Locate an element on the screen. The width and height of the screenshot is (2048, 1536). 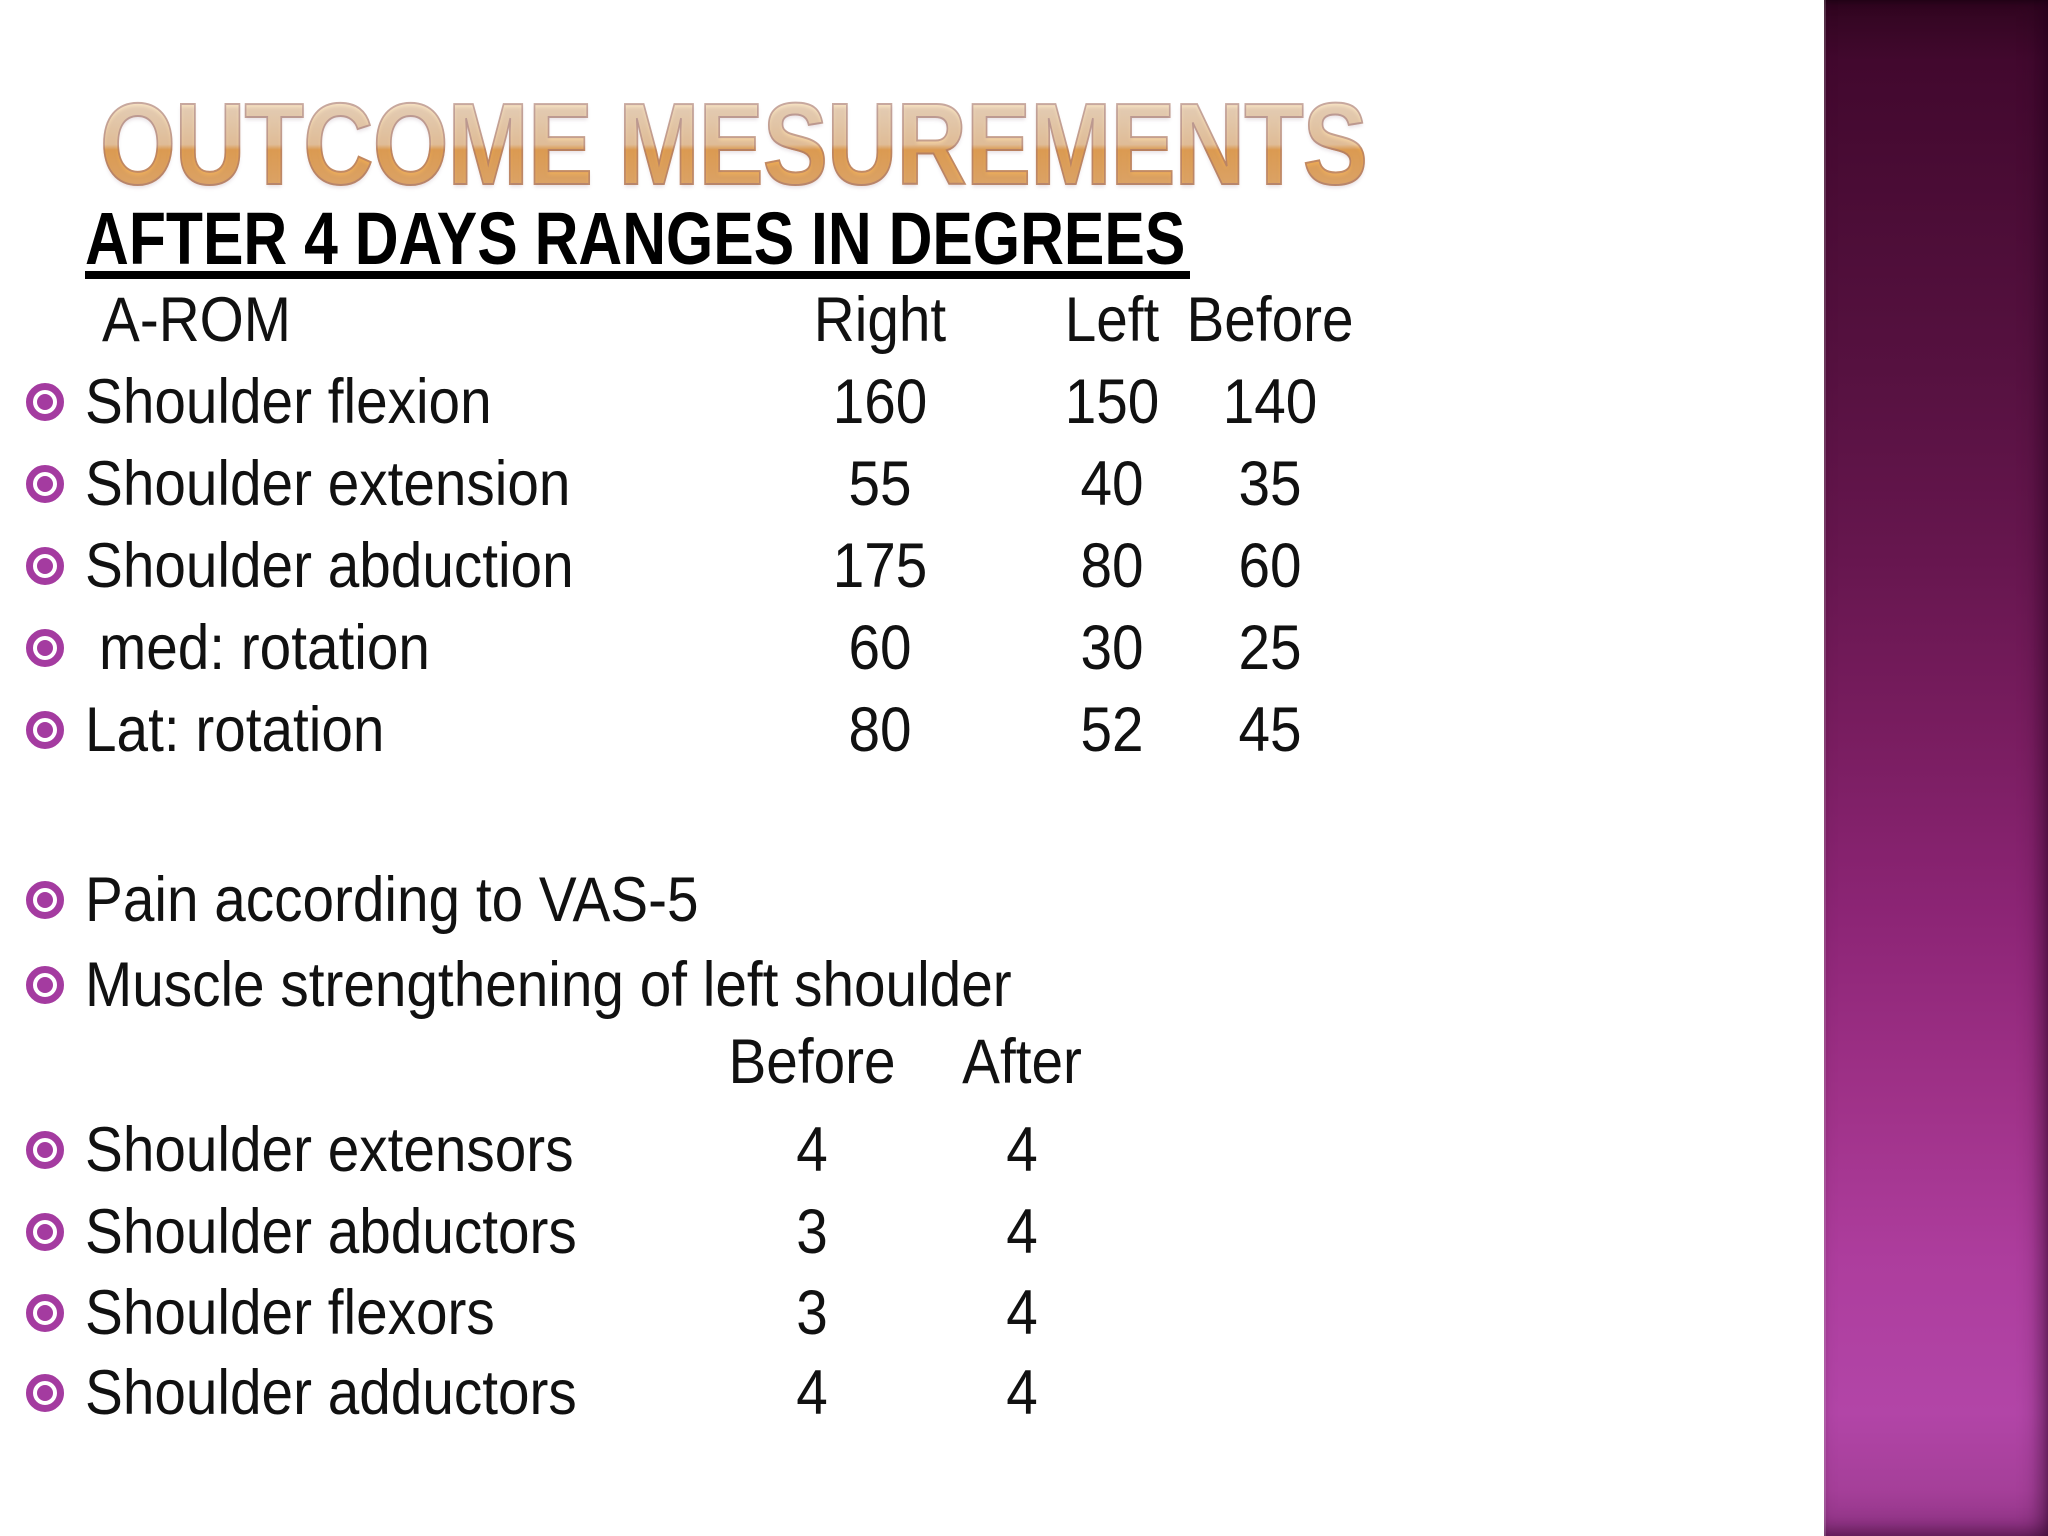
subtitle-underline is located at coordinates (637, 275).